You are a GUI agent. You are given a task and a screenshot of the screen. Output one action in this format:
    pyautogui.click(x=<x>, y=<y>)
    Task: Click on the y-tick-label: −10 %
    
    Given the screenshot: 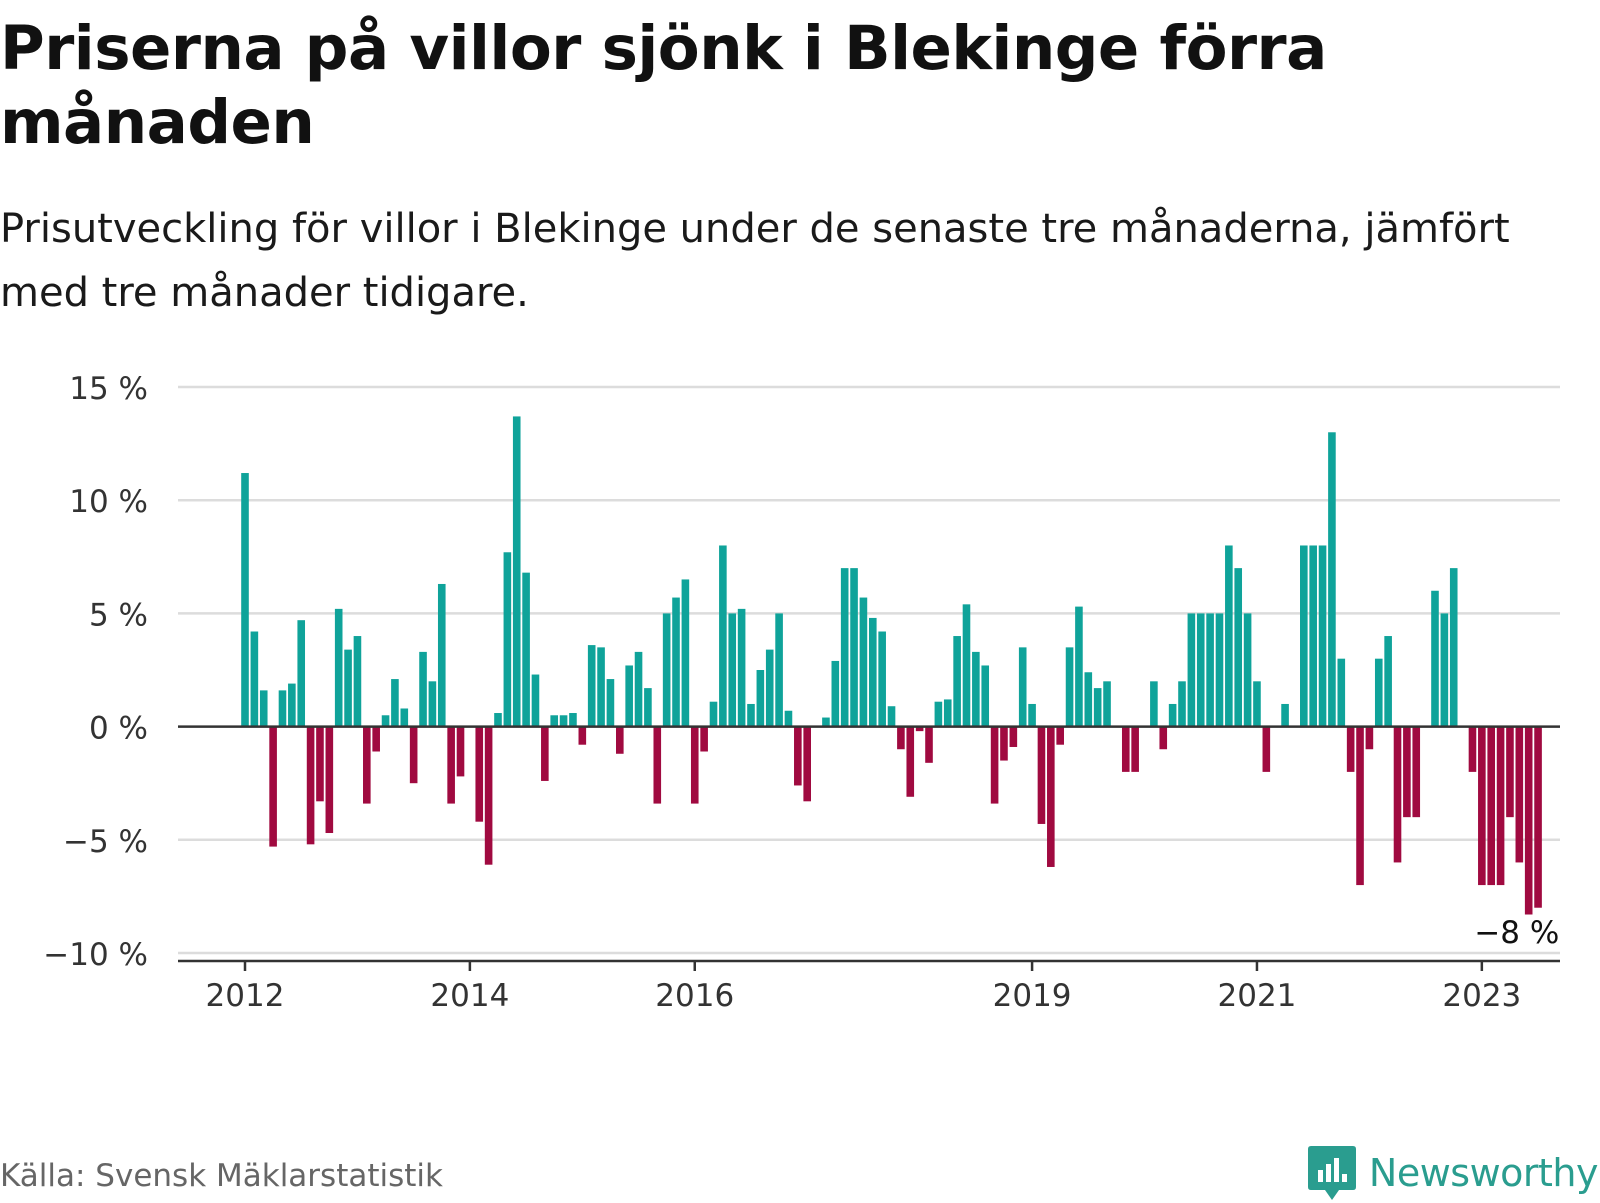 What is the action you would take?
    pyautogui.click(x=95, y=955)
    